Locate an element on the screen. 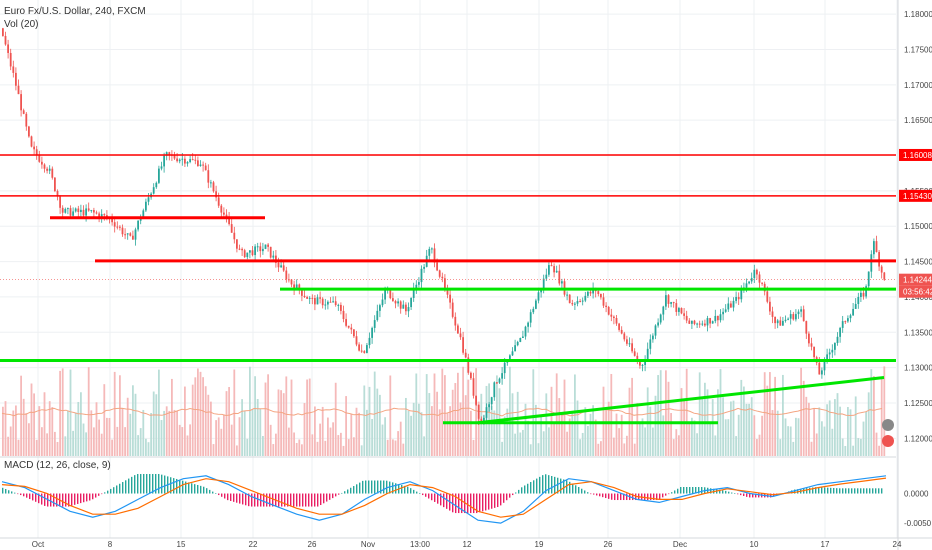 The image size is (932, 550). level-tag: 1.16008 is located at coordinates (917, 155).